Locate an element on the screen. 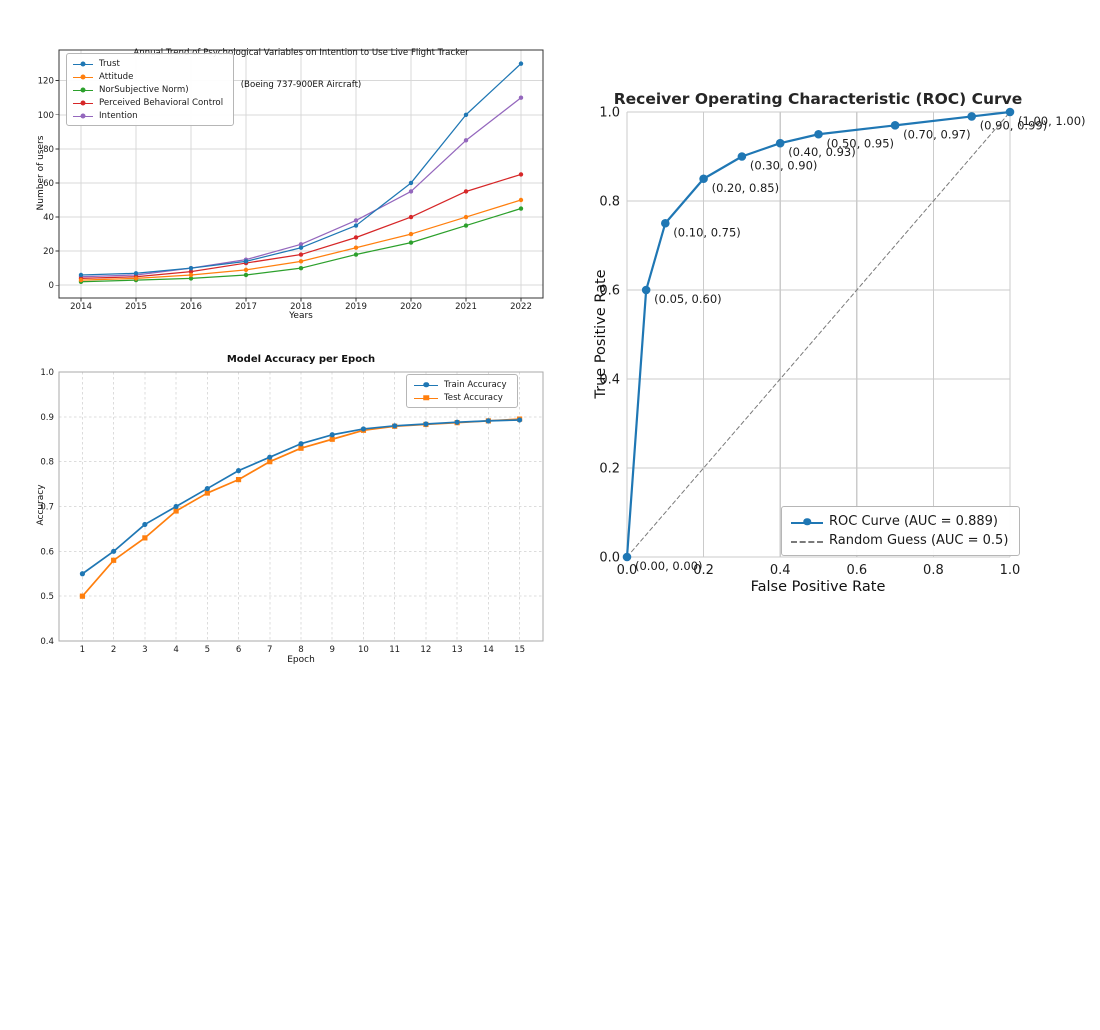 The height and width of the screenshot is (1030, 1100). y-tick-label: 1.0 is located at coordinates (47, 373).